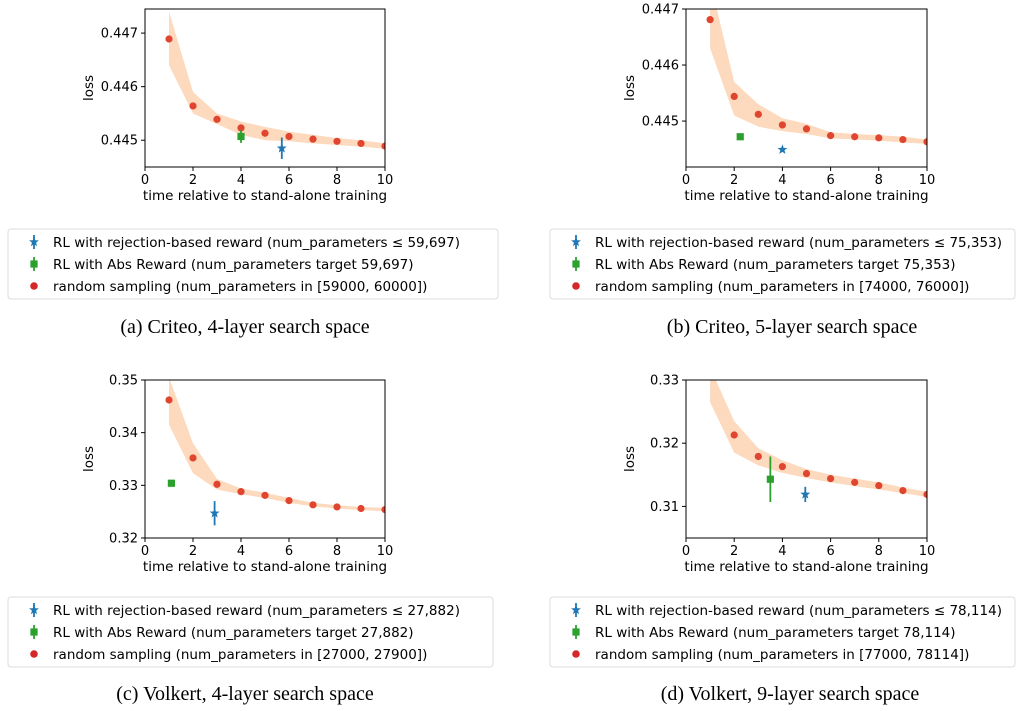 The width and height of the screenshot is (1030, 711). Describe the element at coordinates (792, 327) in the screenshot. I see `subfigure-caption: (b) Criteo, 5-layer search space` at that location.